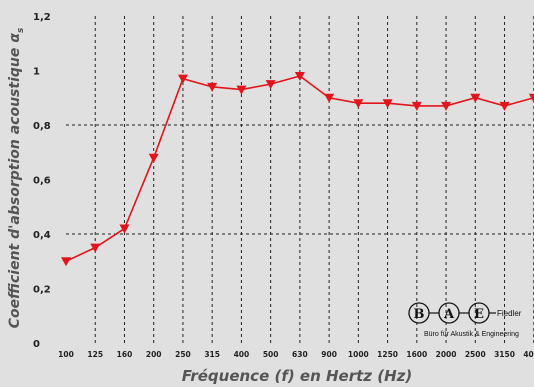  Describe the element at coordinates (297, 376) in the screenshot. I see `x-axis-title: Fréquence (f) en Hertz (Hz)` at that location.